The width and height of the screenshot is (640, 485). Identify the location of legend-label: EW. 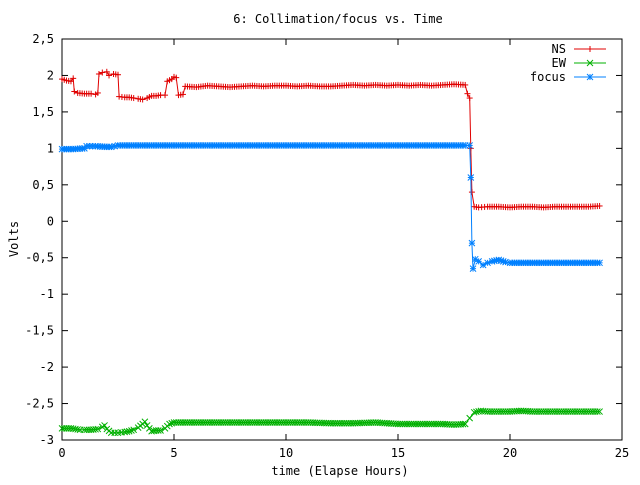
(559, 63).